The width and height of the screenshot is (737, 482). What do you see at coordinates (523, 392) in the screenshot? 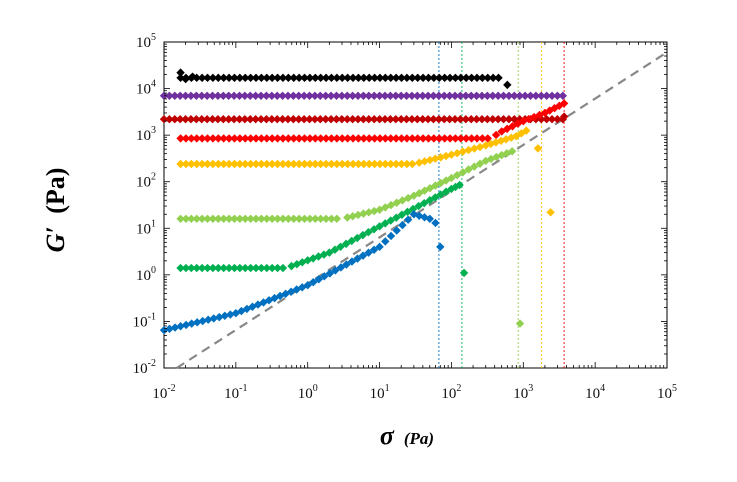
I see `x-tick-label: 103` at bounding box center [523, 392].